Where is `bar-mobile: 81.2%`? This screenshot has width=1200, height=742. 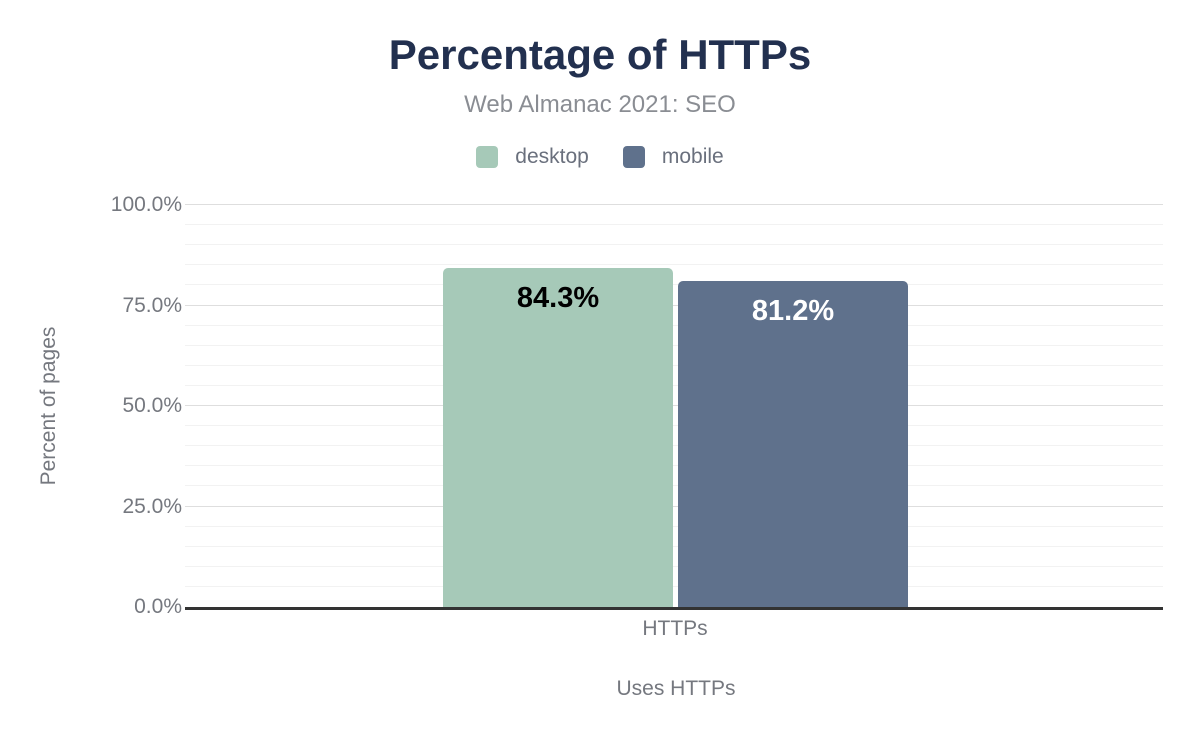
bar-mobile: 81.2% is located at coordinates (793, 443).